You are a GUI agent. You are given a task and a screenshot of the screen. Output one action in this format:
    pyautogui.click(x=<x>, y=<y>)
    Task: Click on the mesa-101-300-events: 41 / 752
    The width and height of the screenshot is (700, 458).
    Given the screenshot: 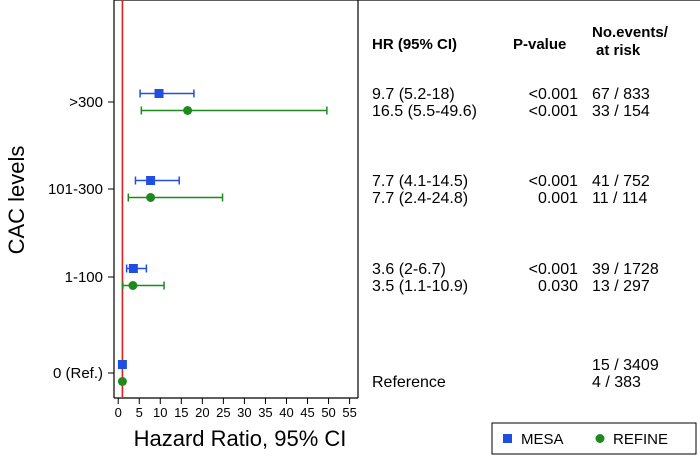 What is the action you would take?
    pyautogui.click(x=621, y=181)
    